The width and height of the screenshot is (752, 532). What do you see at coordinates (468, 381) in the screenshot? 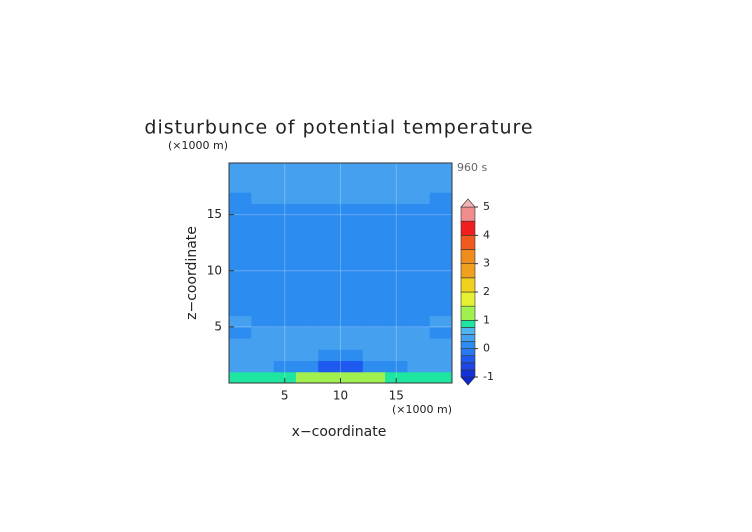
I see `colorbar-under` at bounding box center [468, 381].